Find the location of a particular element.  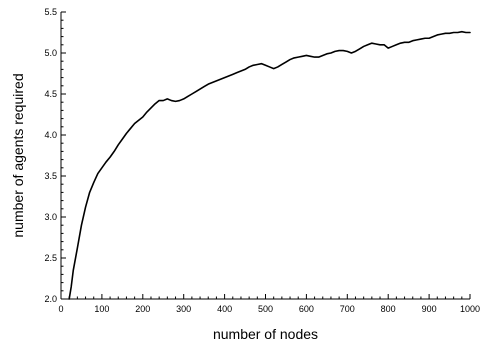

x-tick-label: 0 is located at coordinates (60, 309).